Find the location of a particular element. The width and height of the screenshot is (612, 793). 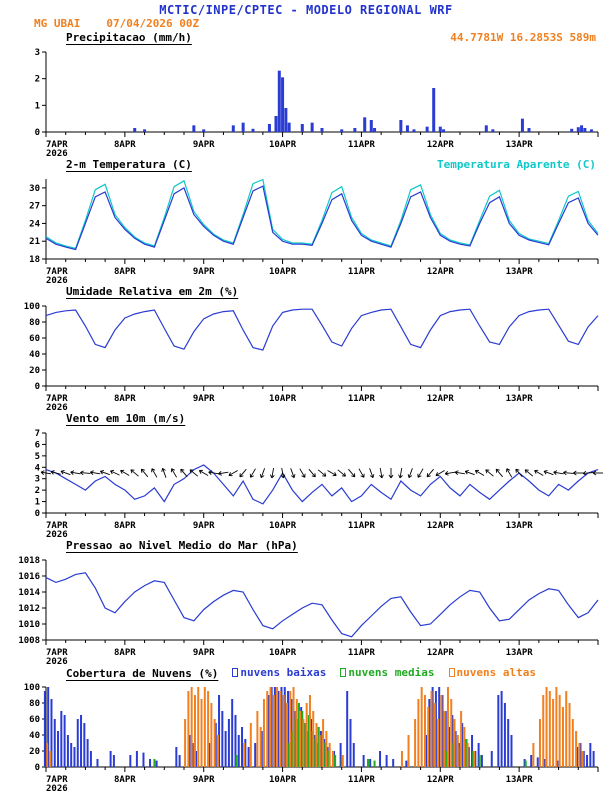

legend-item-low-clouds: nuvens baixas is located at coordinates (279, 672).